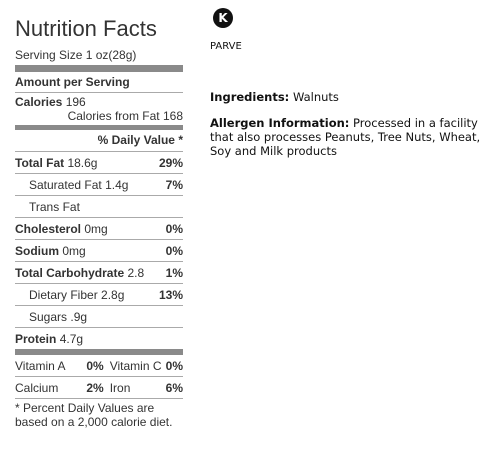  What do you see at coordinates (48, 228) in the screenshot?
I see `nutrient-name: Cholesterol` at bounding box center [48, 228].